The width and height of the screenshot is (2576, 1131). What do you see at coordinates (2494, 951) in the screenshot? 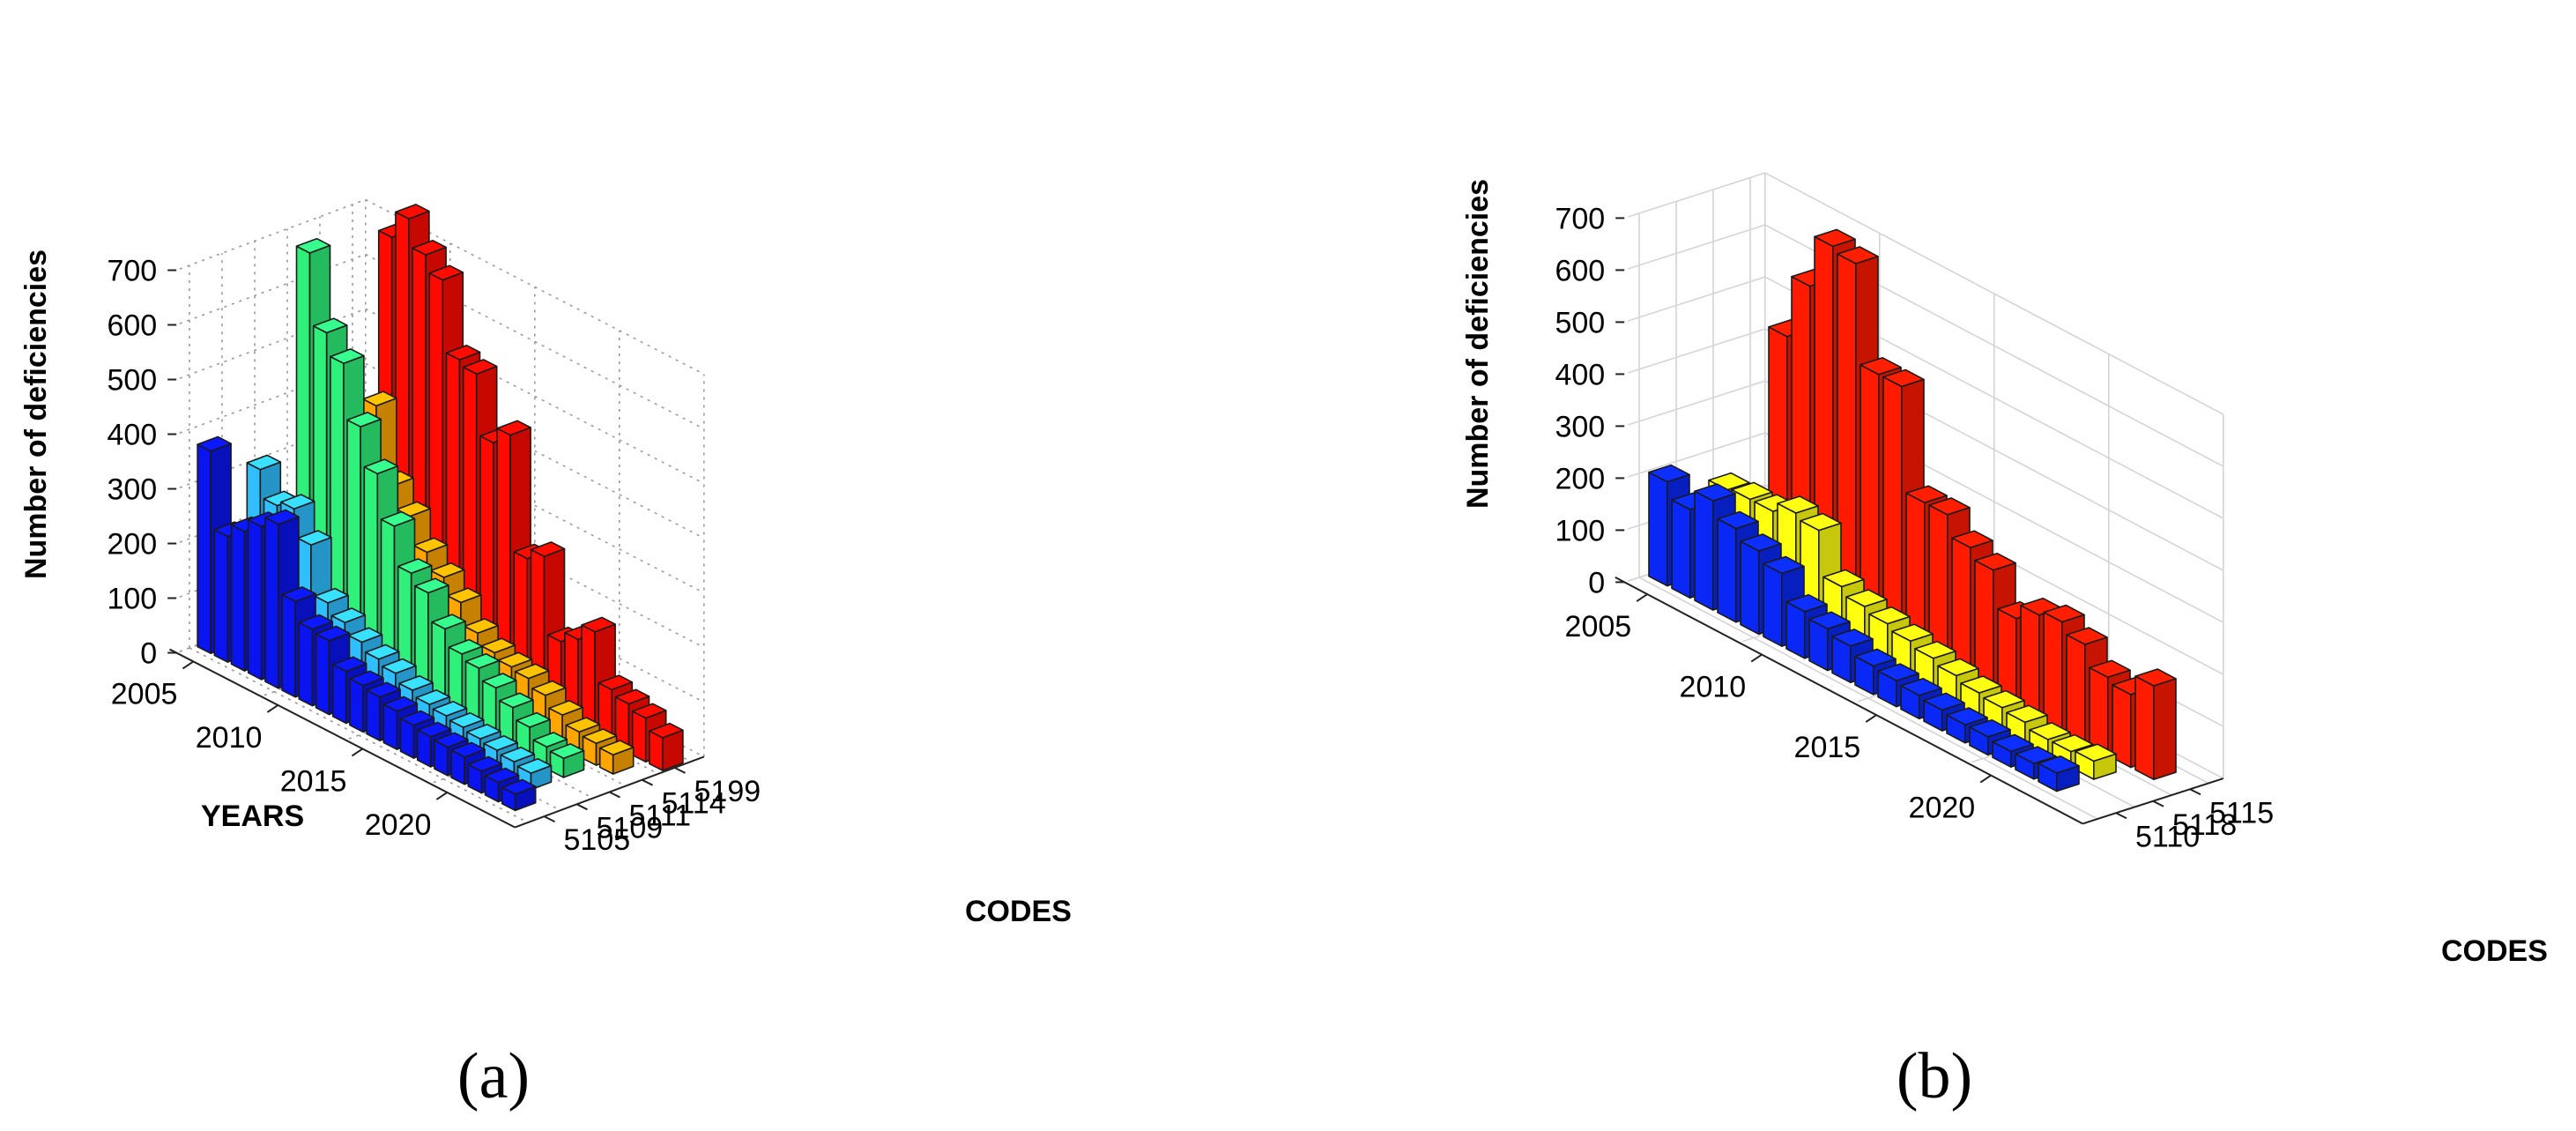
I see `panel-b-codes-title: CODES` at bounding box center [2494, 951].